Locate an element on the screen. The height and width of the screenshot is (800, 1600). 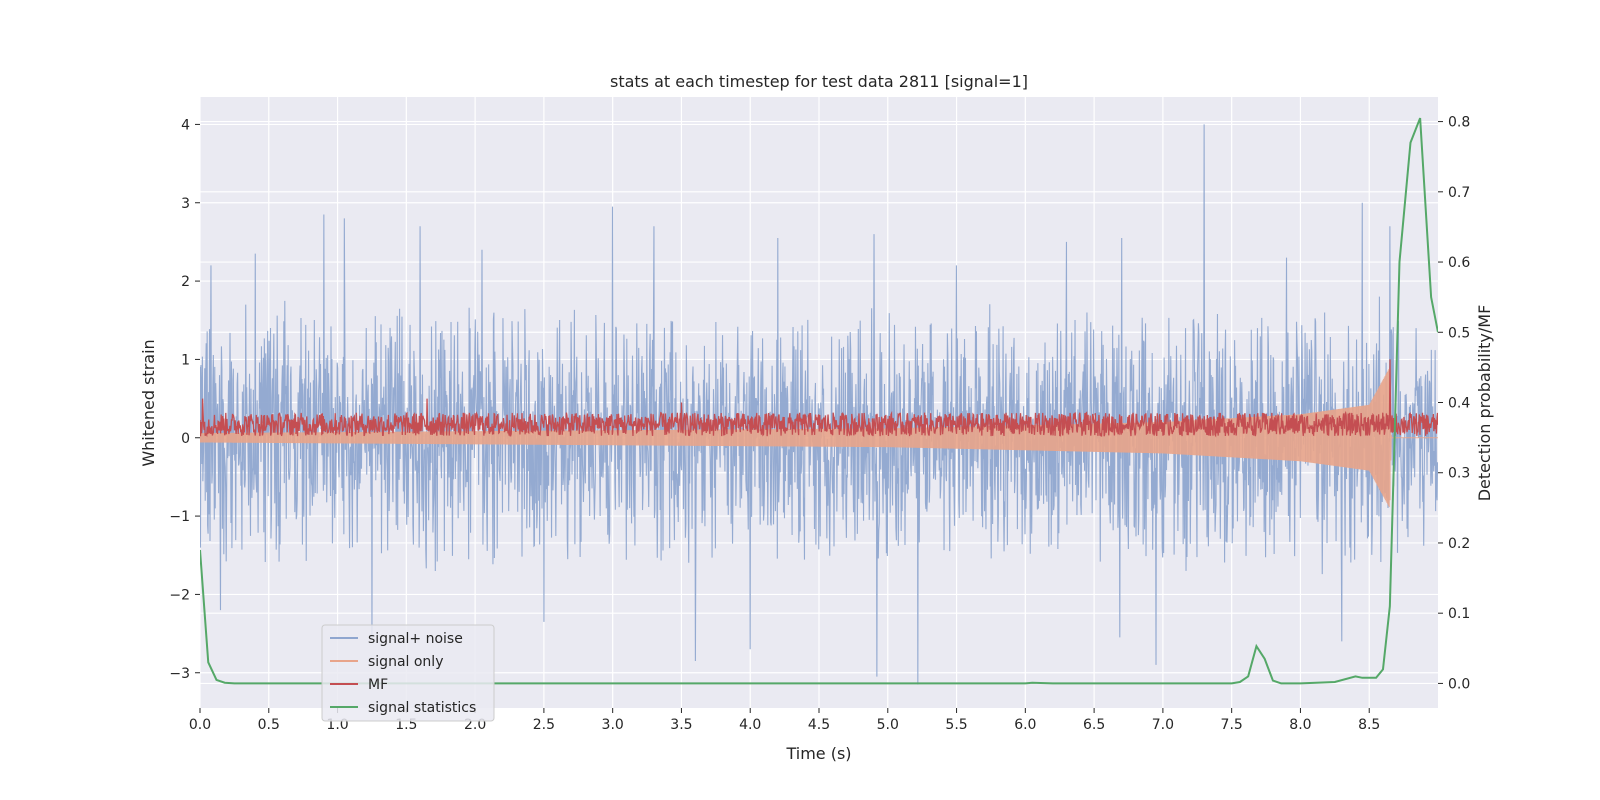
x-tick-label: 5.5 is located at coordinates (956, 725).